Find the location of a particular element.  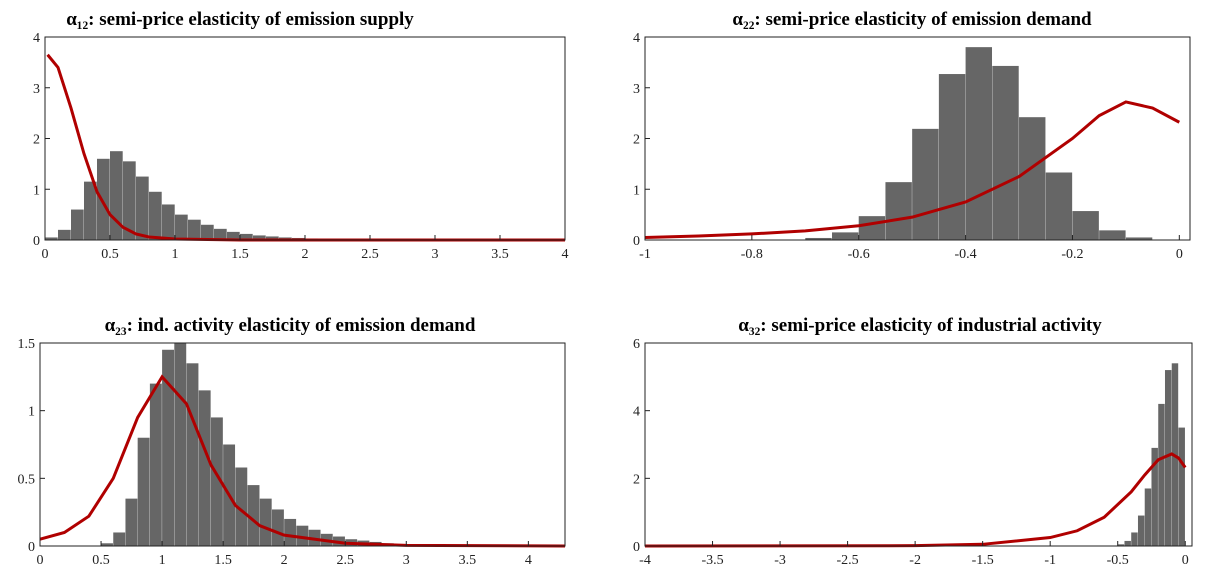

x-tick-label: -0.8 is located at coordinates (752, 254).